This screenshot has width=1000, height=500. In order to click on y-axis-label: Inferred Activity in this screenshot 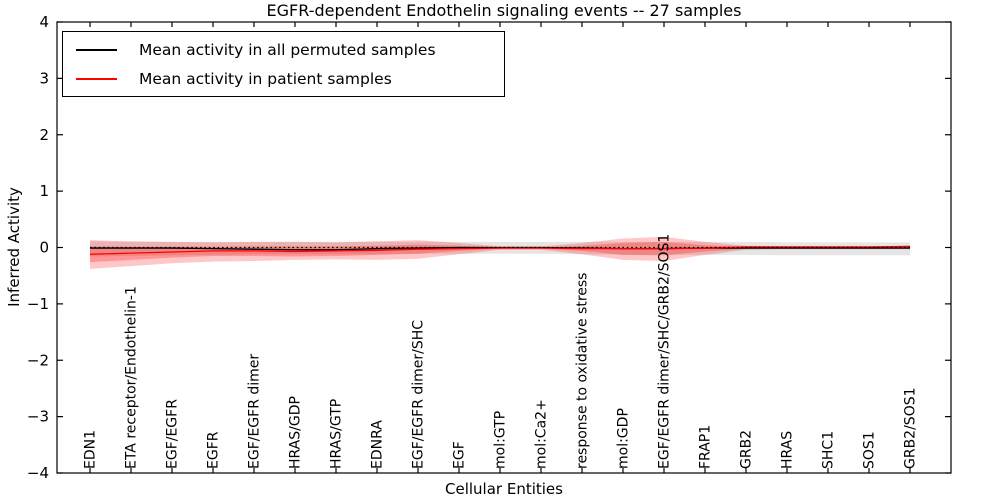, I will do `click(14, 247)`.